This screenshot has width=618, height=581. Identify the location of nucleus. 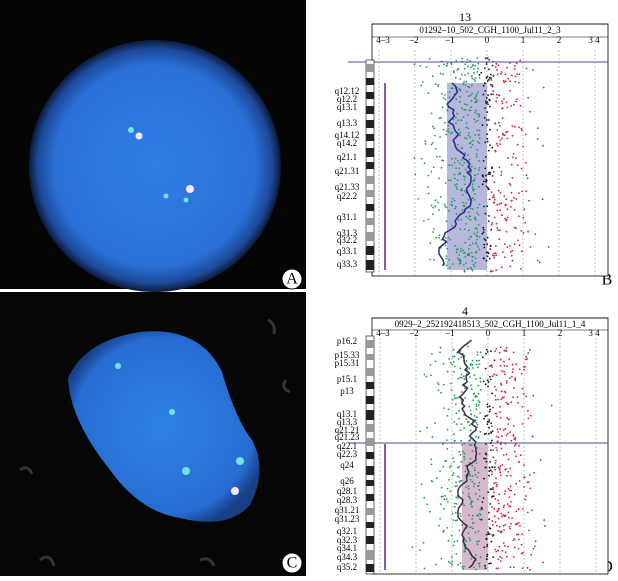
(164, 426).